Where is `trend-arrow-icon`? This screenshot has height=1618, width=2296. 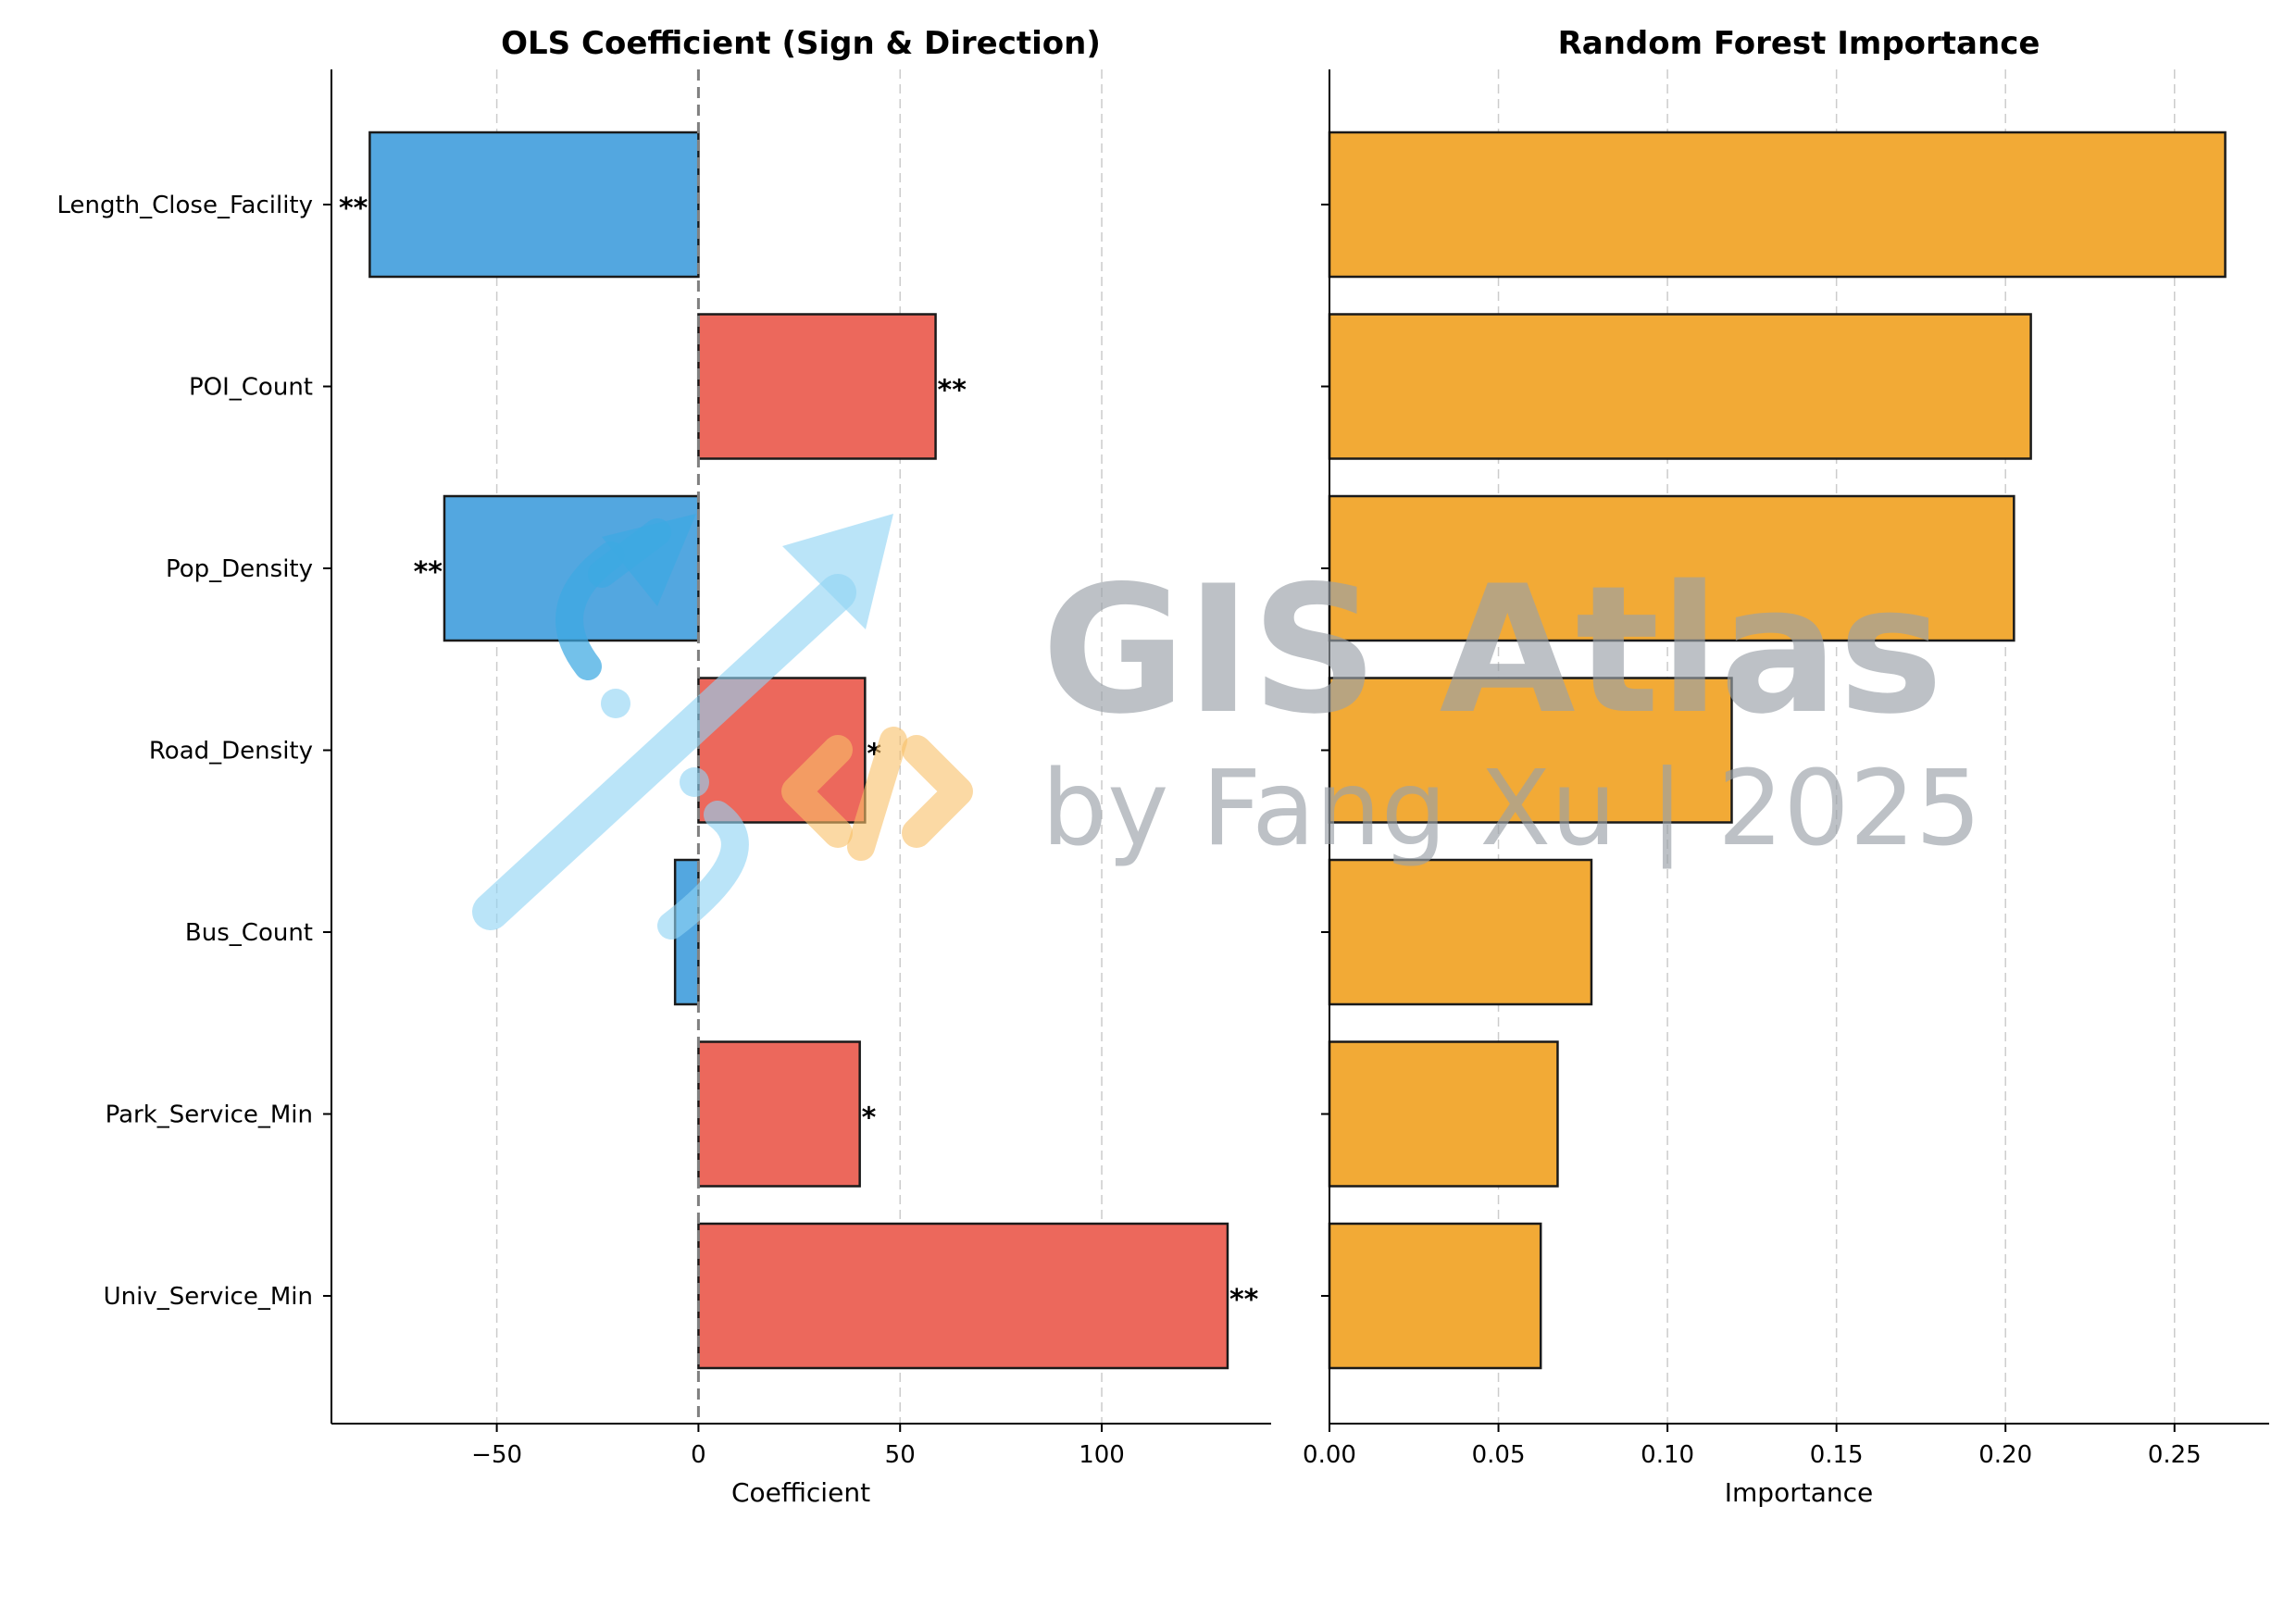 trend-arrow-icon is located at coordinates (682, 727).